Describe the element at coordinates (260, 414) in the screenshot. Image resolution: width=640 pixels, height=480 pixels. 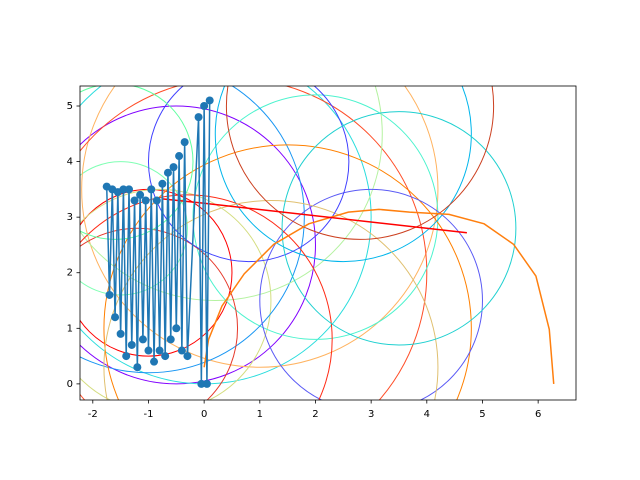
I see `x-tick-label: 1` at that location.